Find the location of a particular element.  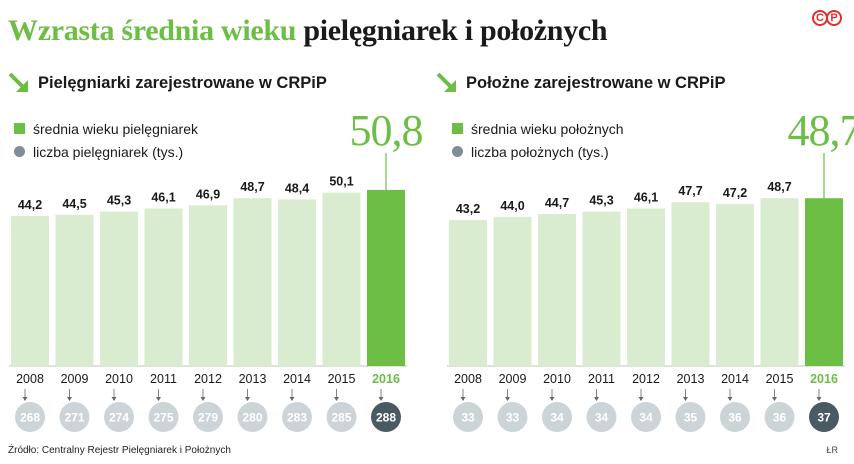

value-label: 47,7 is located at coordinates (690, 191).